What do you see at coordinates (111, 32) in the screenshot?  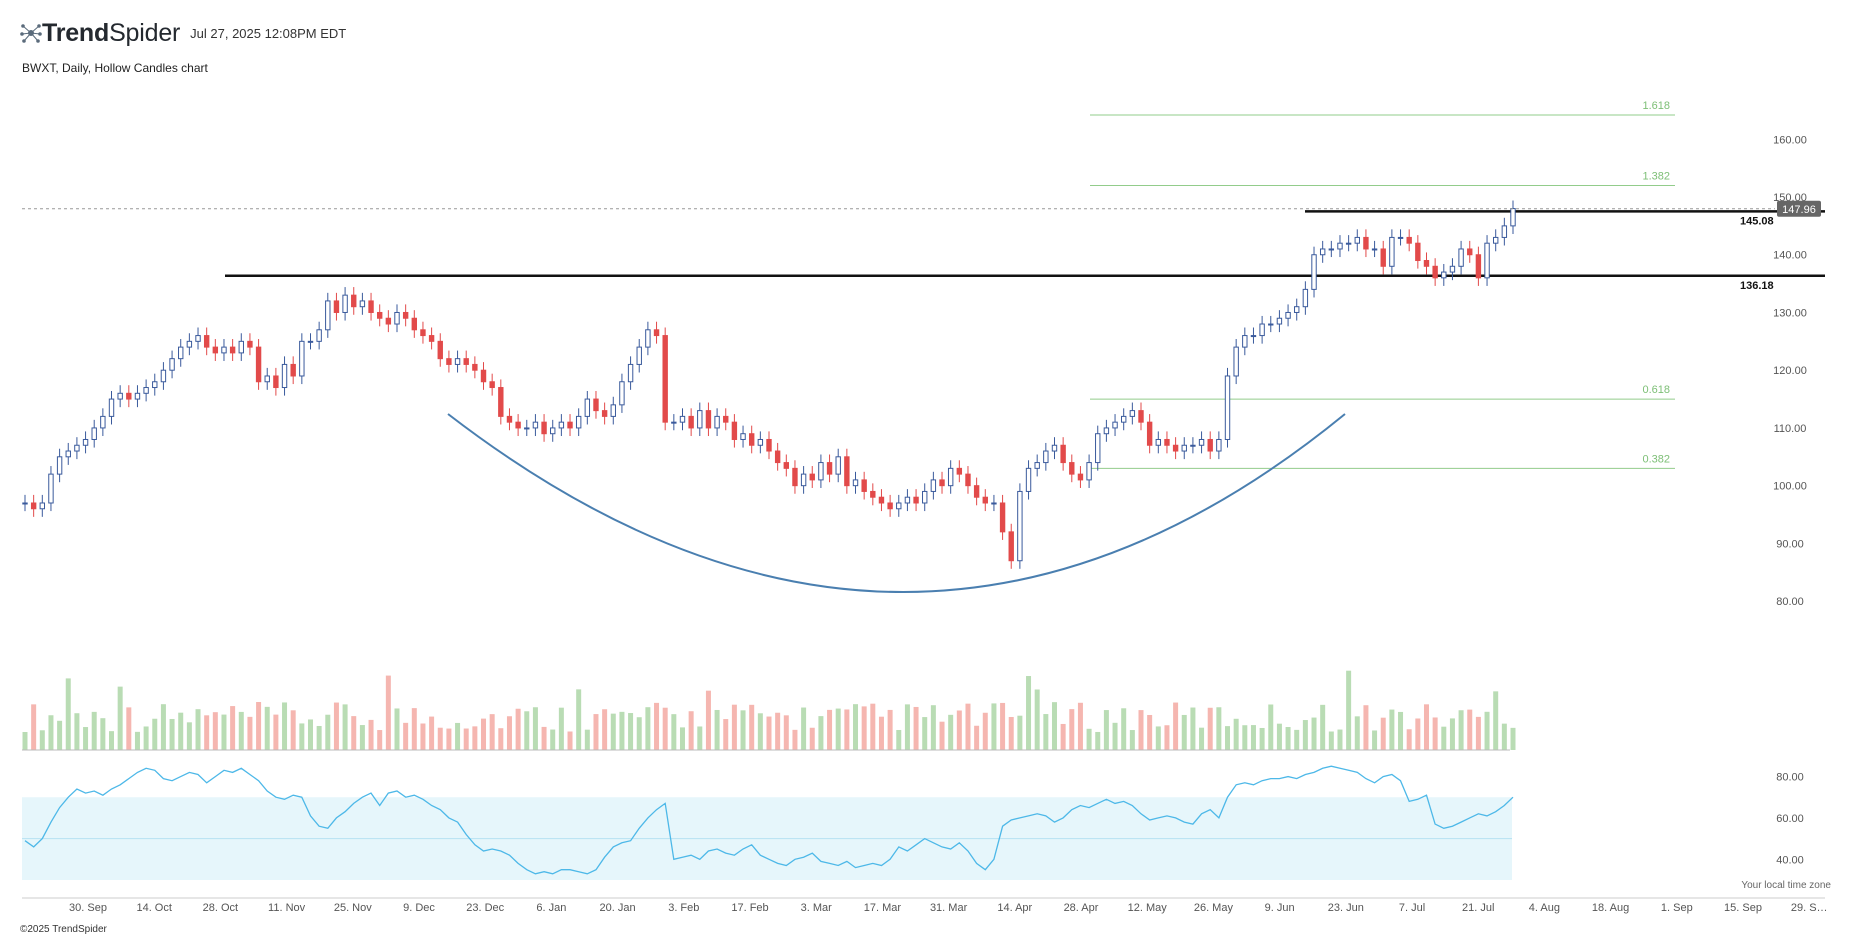 I see `brand-name: TrendSpider` at bounding box center [111, 32].